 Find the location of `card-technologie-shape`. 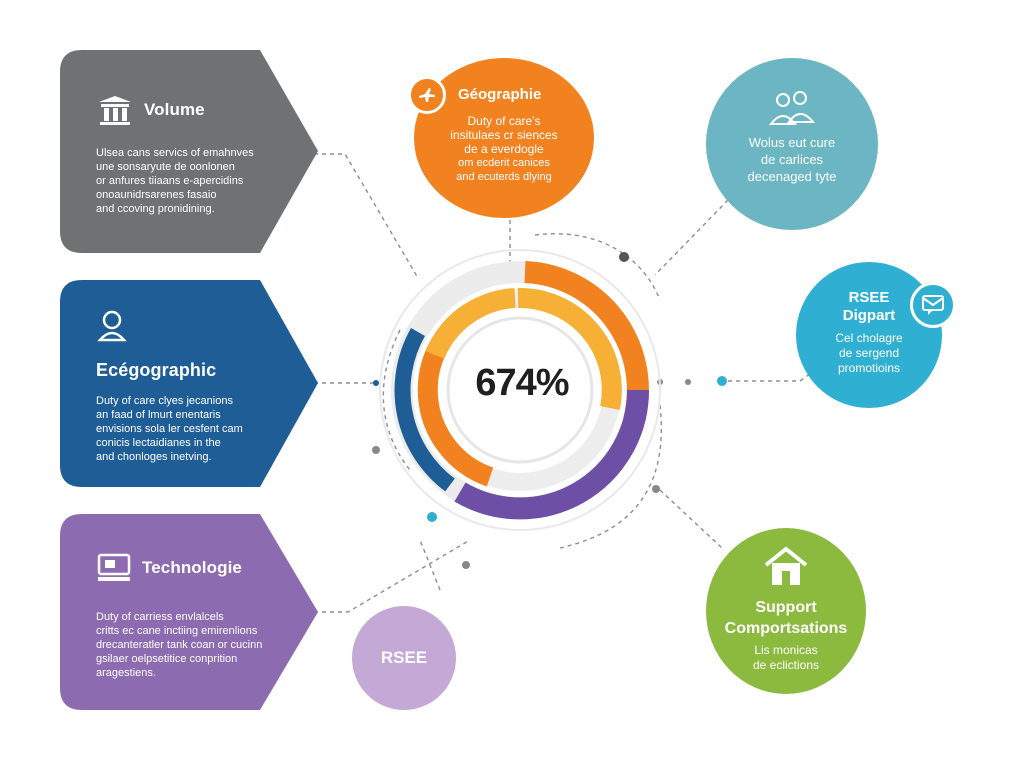

card-technologie-shape is located at coordinates (189, 612).